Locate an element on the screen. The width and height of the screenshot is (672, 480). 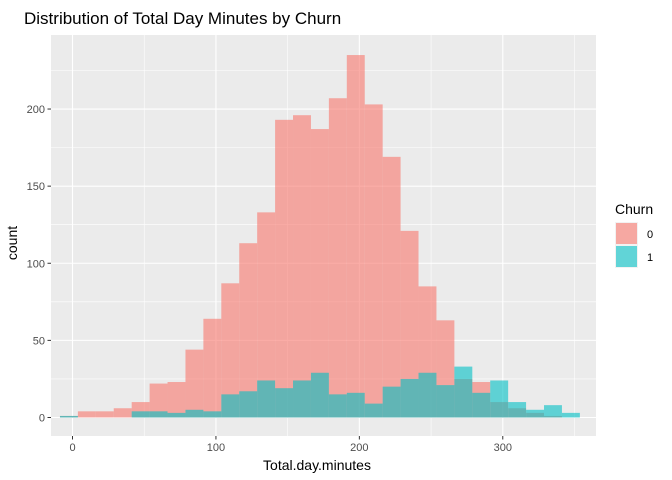
y-tick-label: 50 is located at coordinates (39, 341).